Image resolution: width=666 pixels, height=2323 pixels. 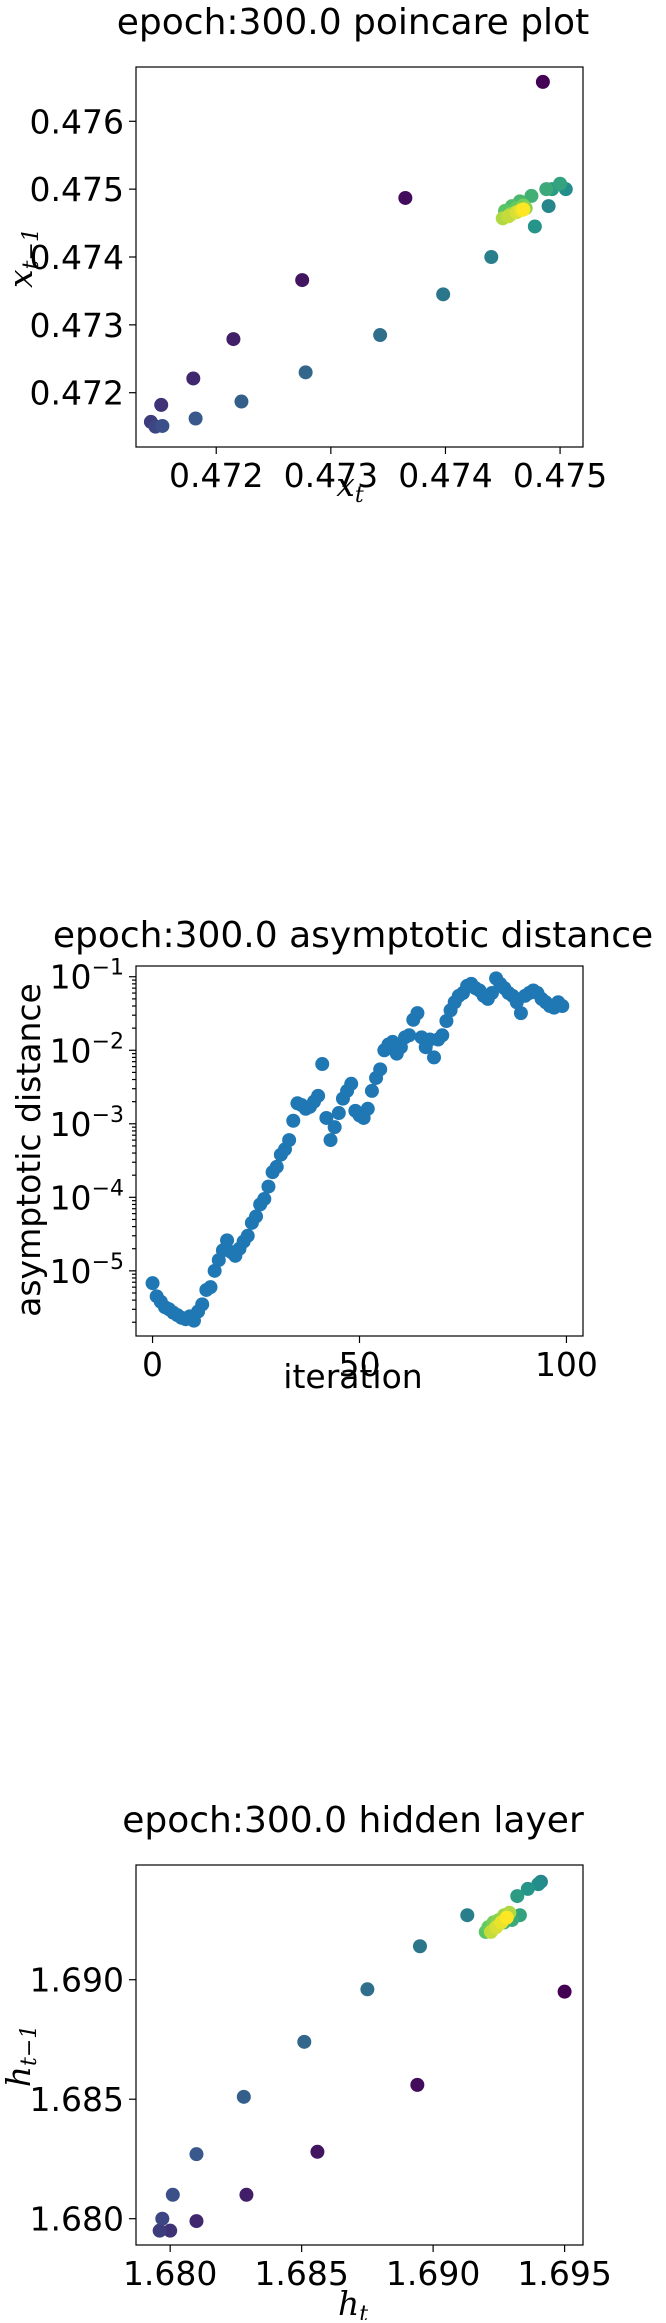 I want to click on x-tick-label: 0.474, so click(x=445, y=475).